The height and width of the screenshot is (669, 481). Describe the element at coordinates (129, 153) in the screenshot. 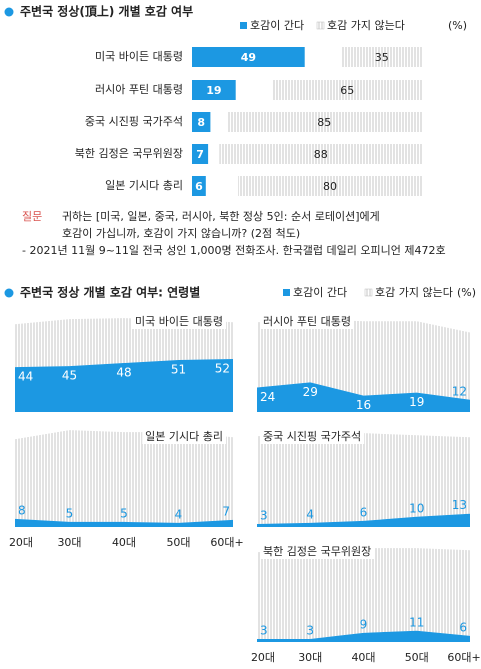

I see `y-tick-label: 북한 김정은 국무위원장` at that location.